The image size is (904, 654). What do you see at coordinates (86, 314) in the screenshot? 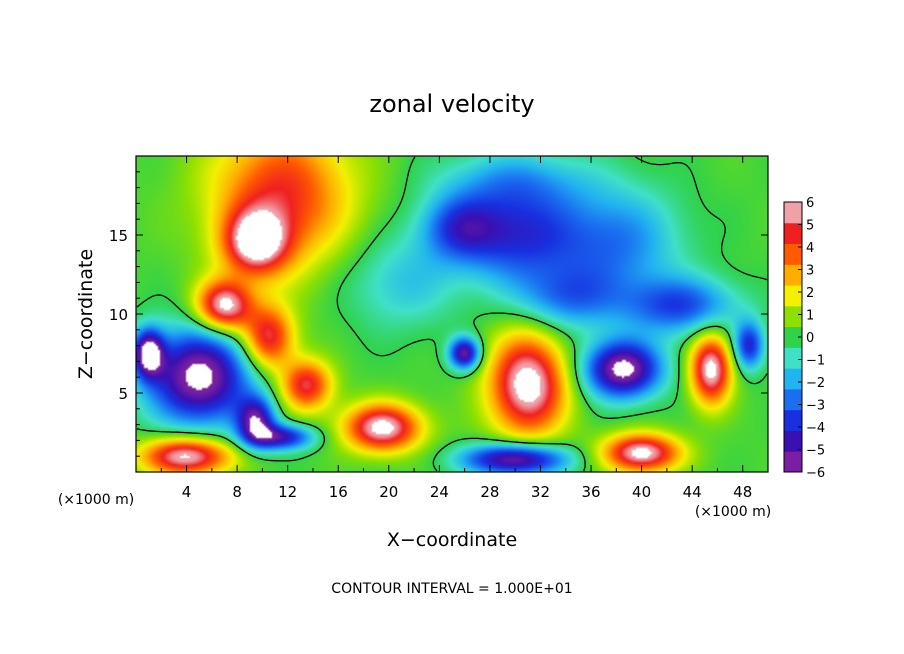
I see `y-axis-label: Z−coordinate` at bounding box center [86, 314].